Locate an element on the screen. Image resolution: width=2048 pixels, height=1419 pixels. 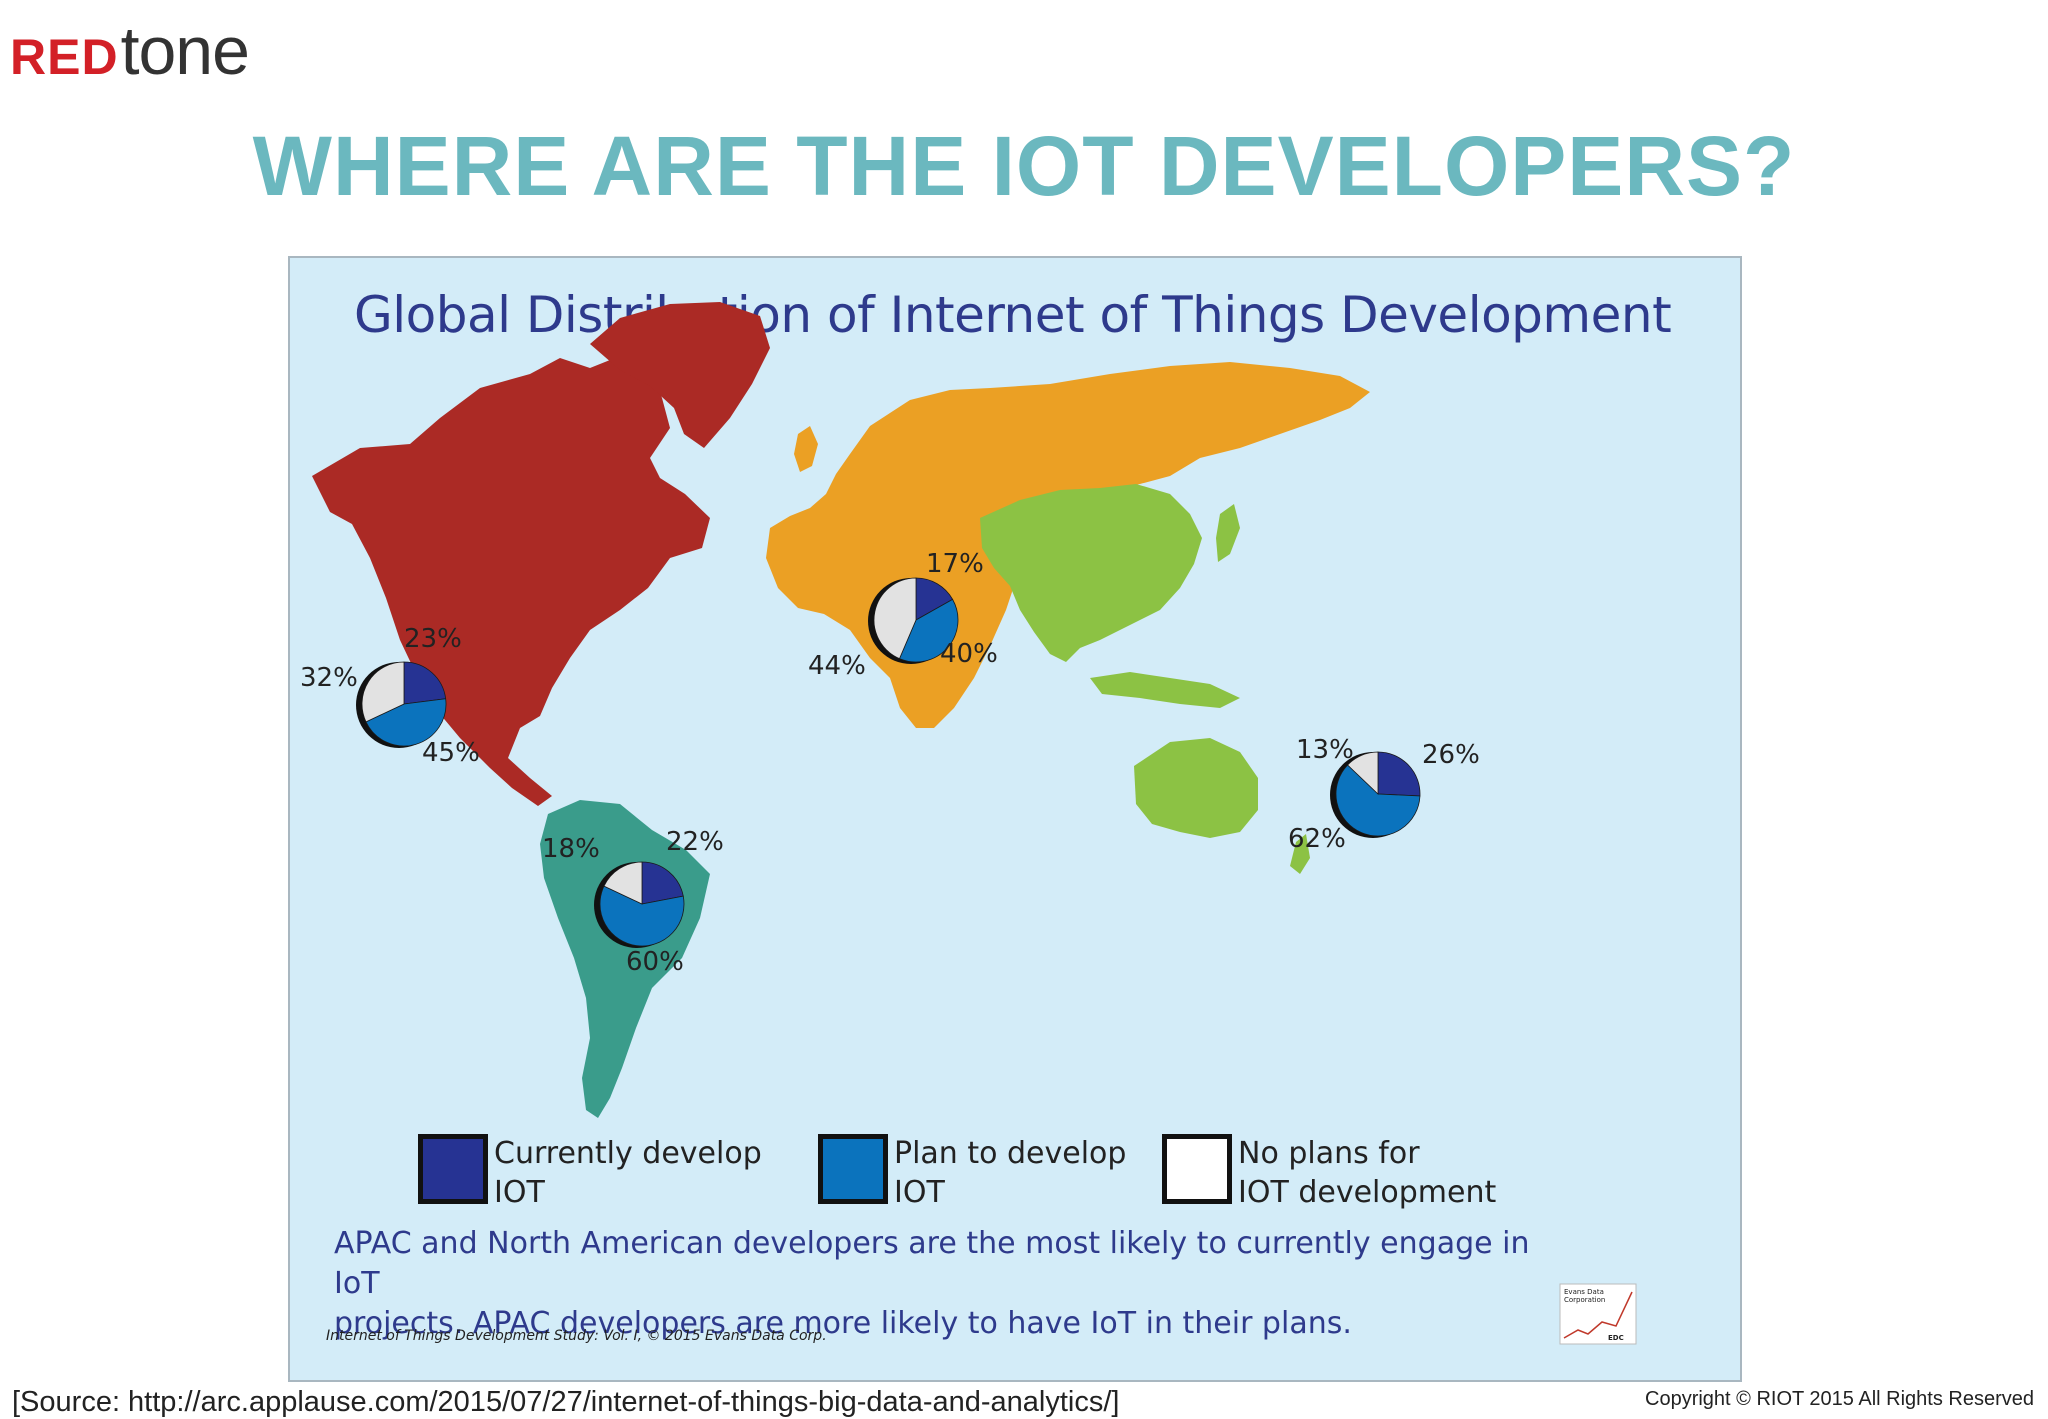
edc-mark: EDC is located at coordinates (1616, 1338).